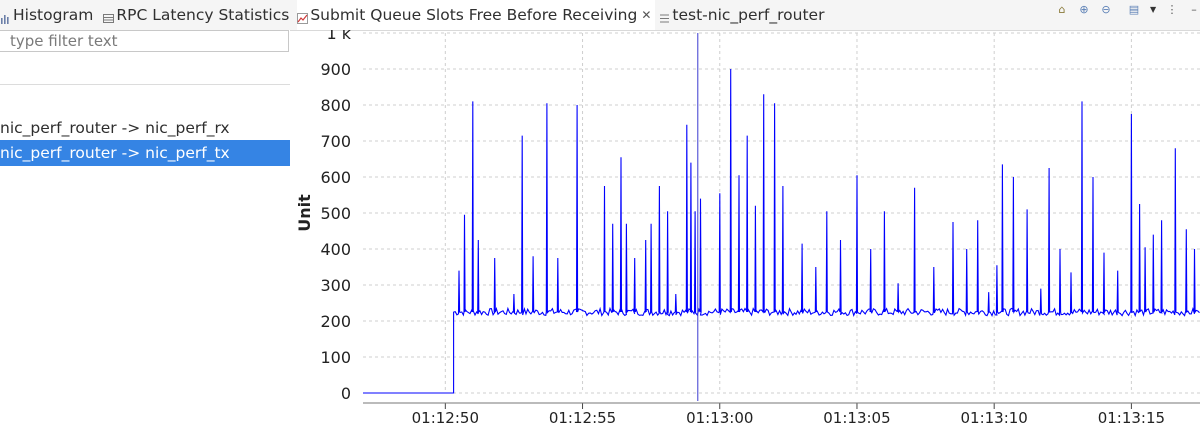 Image resolution: width=1200 pixels, height=431 pixels. Describe the element at coordinates (303, 17) in the screenshot. I see `chart-icon` at that location.